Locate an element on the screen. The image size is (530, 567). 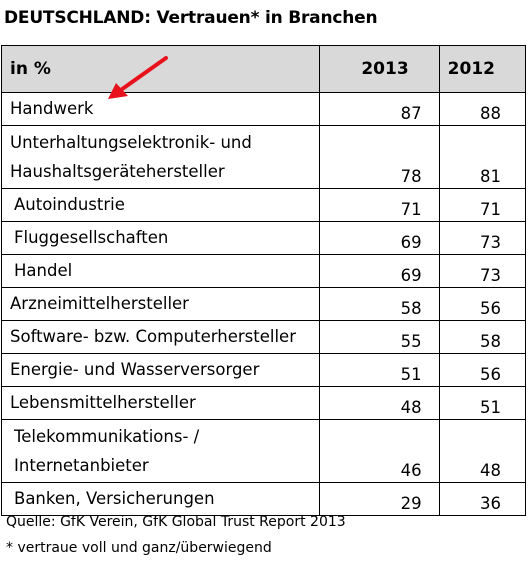
header-unit: in % is located at coordinates (160, 69).